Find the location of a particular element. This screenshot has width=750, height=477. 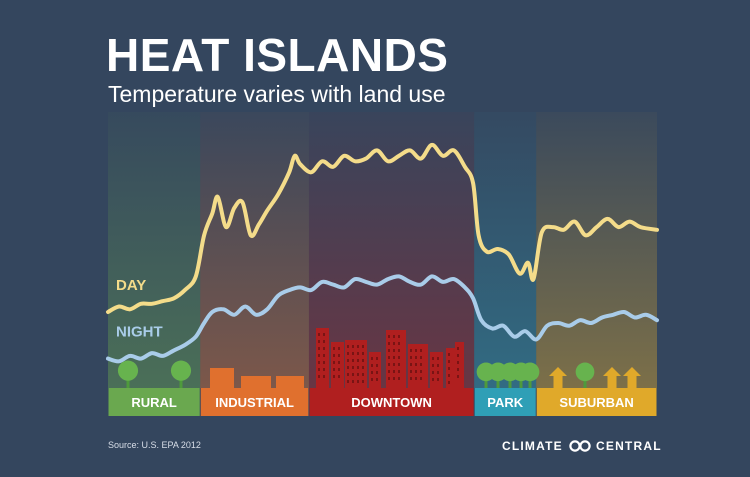

zone-label-industrial: INDUSTRIAL is located at coordinates (254, 402).